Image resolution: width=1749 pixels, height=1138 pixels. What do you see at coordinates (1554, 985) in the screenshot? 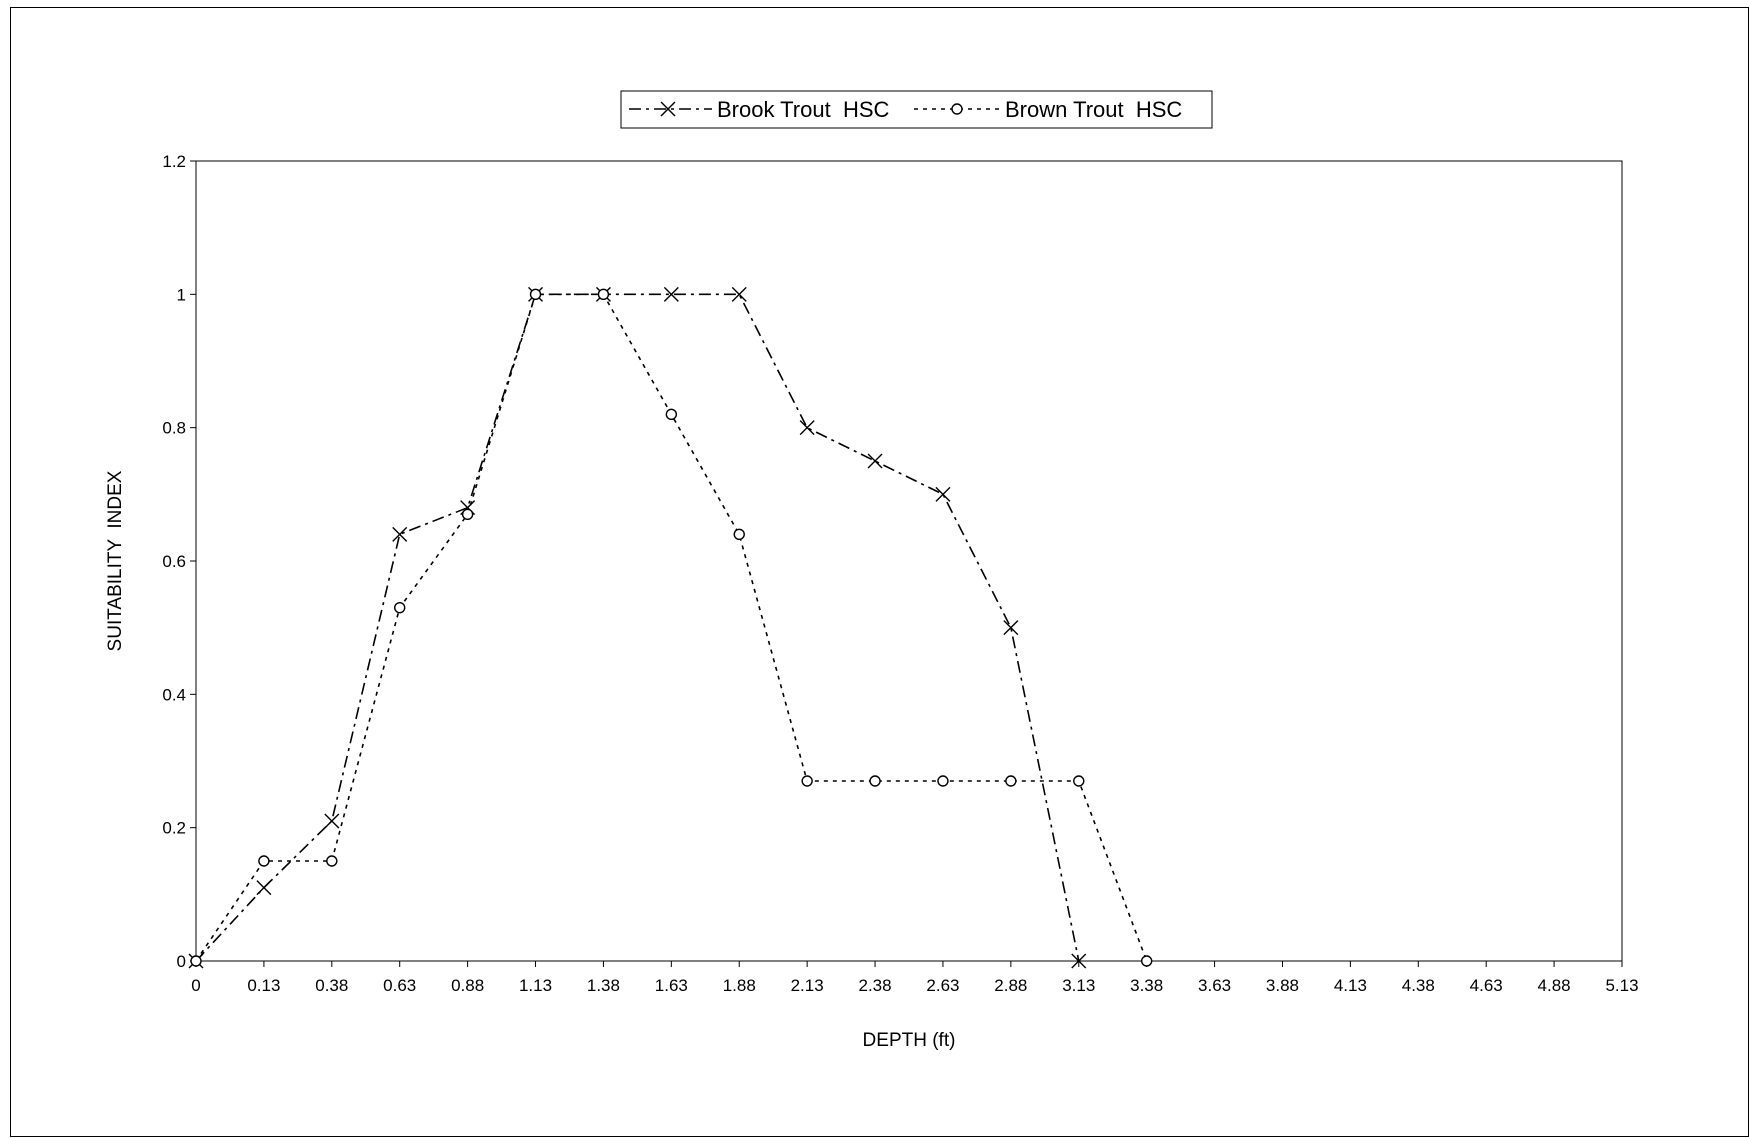
I see `x-tick-label: 4.88` at bounding box center [1554, 985].